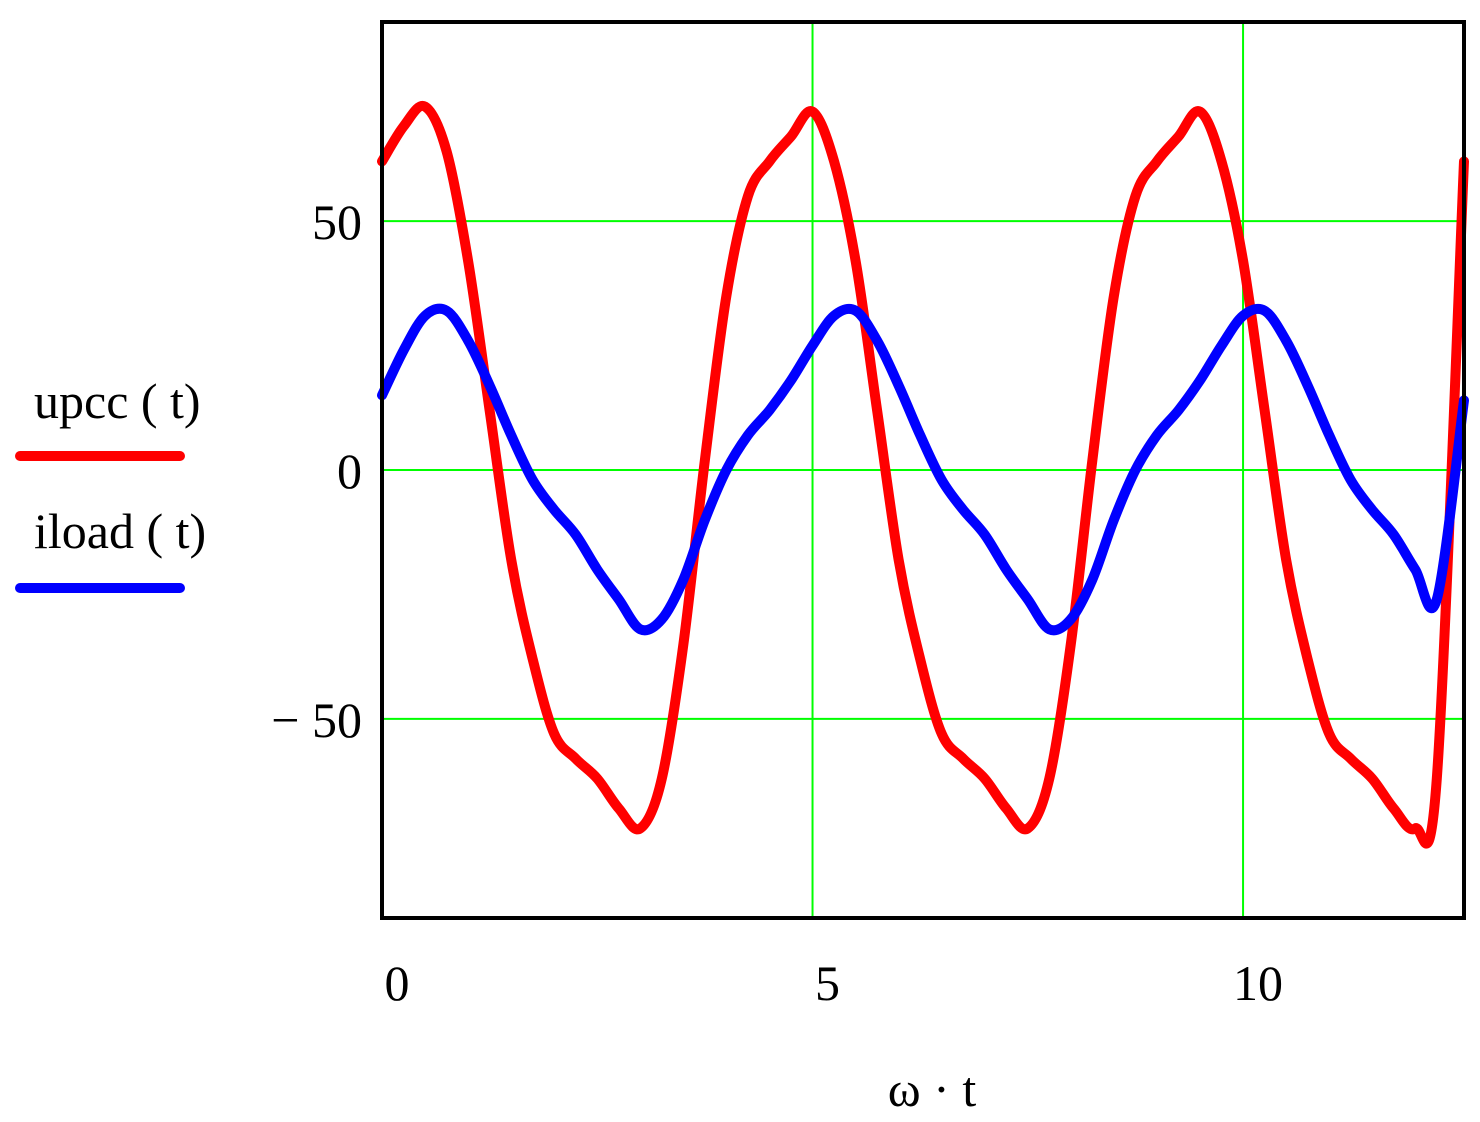 This screenshot has height=1122, width=1480. I want to click on legend-label-iload: iload ( t), so click(120, 531).